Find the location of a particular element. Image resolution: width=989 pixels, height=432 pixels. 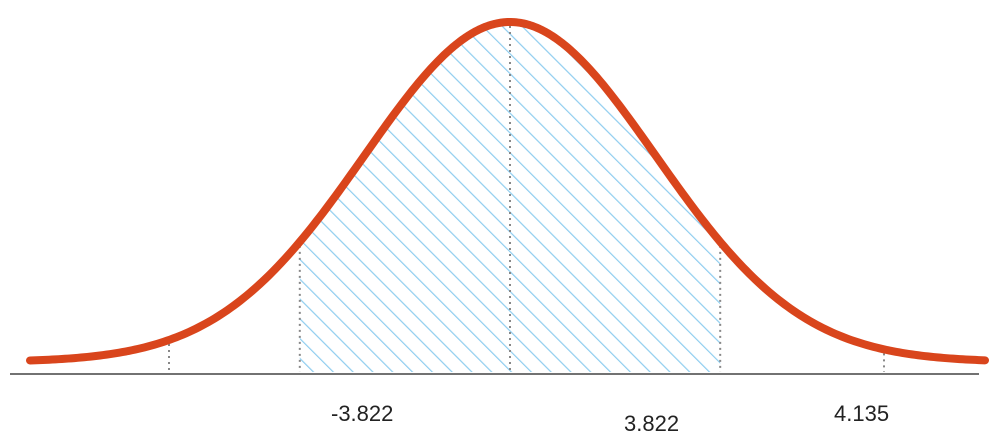

tick-label-neg: -3.822 is located at coordinates (362, 413).